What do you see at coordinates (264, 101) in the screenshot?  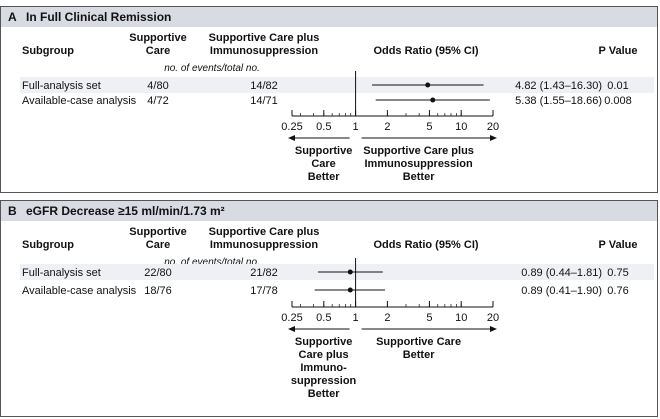 I see `row-immuno-events: 14/71` at bounding box center [264, 101].